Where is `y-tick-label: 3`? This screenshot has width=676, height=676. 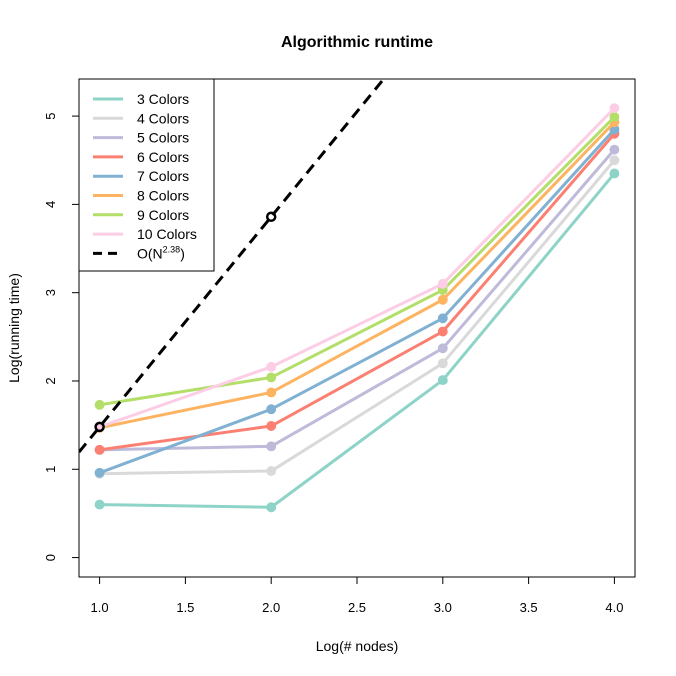 y-tick-label: 3 is located at coordinates (50, 292).